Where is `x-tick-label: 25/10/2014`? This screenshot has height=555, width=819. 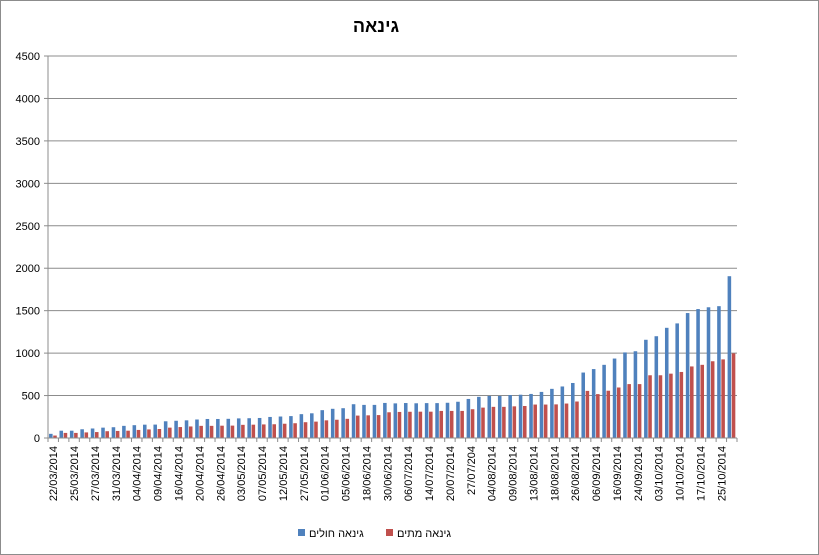
x-tick-label: 25/10/2014 is located at coordinates (722, 473).